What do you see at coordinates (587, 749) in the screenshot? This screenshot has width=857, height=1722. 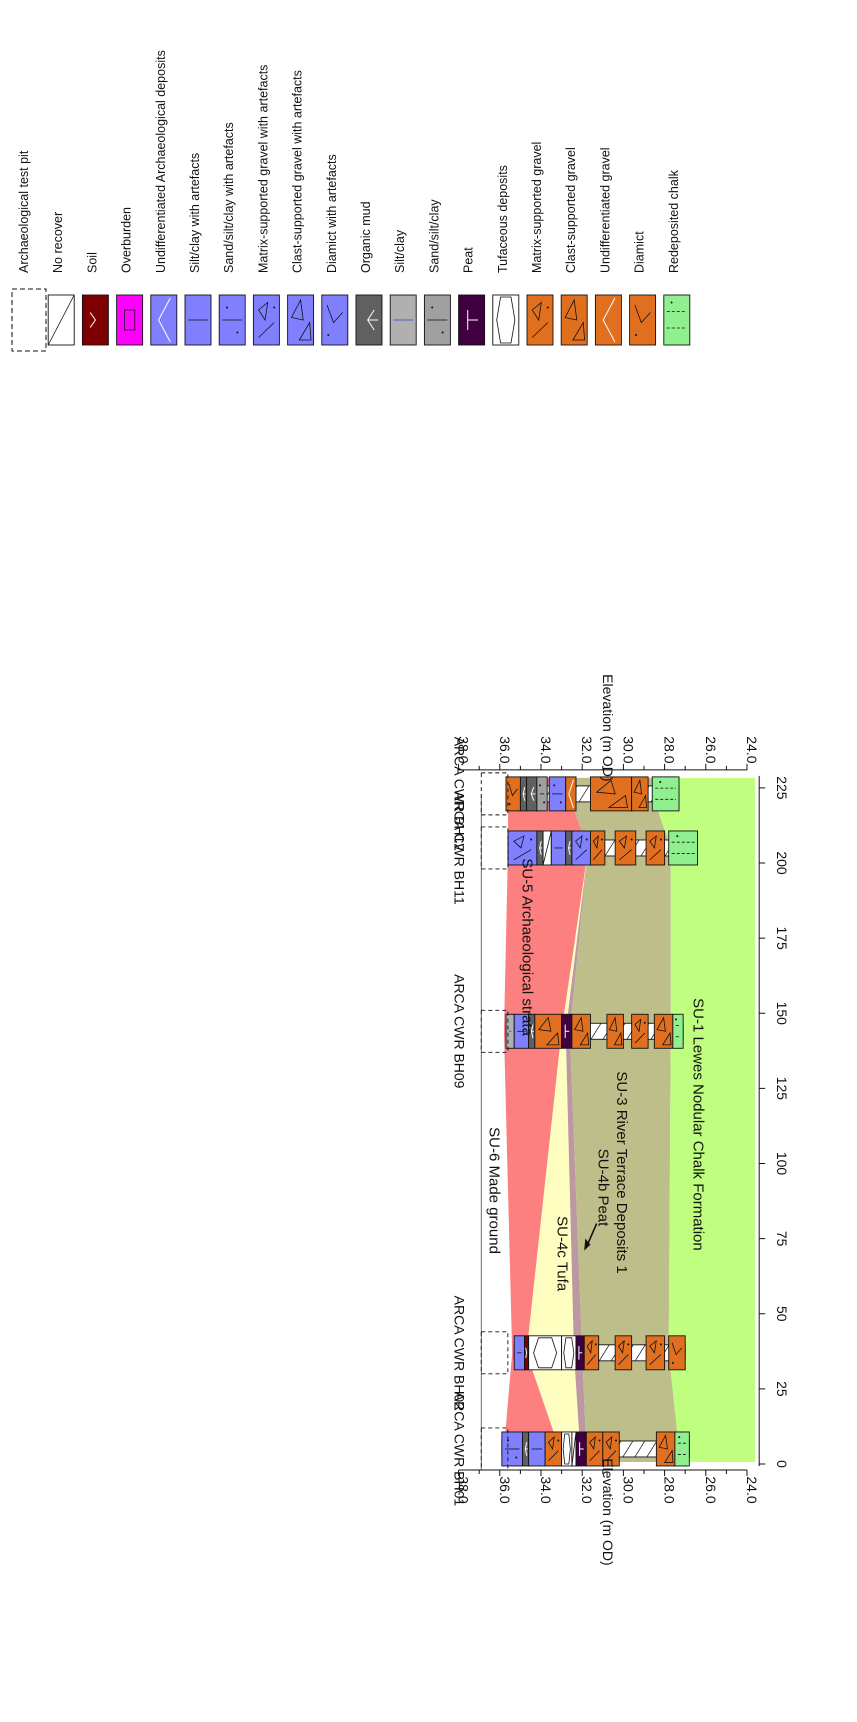 I see `elevation-tick-label: 32.0` at bounding box center [587, 749].